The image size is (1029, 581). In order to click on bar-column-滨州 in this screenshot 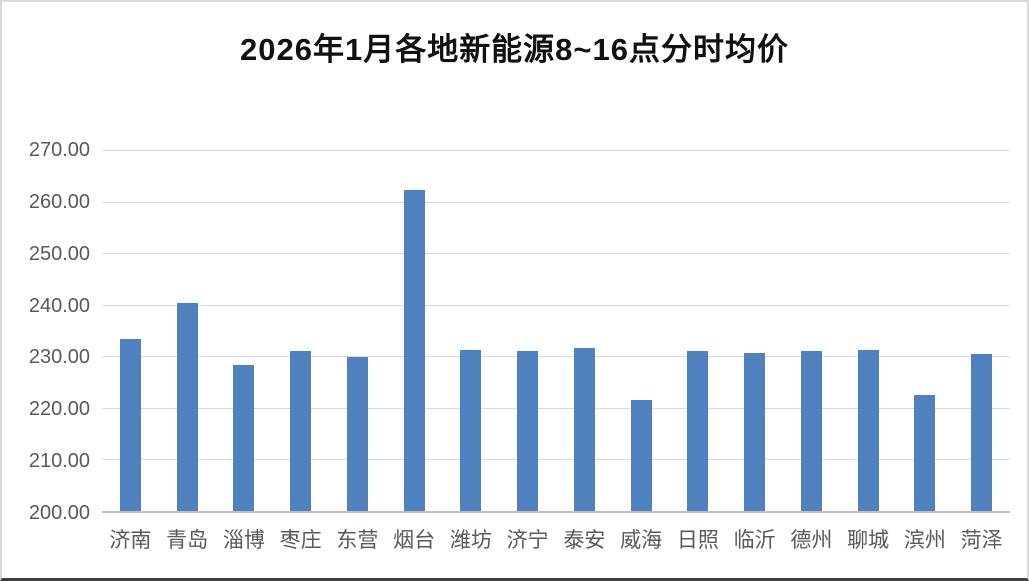, I will do `click(925, 330)`.